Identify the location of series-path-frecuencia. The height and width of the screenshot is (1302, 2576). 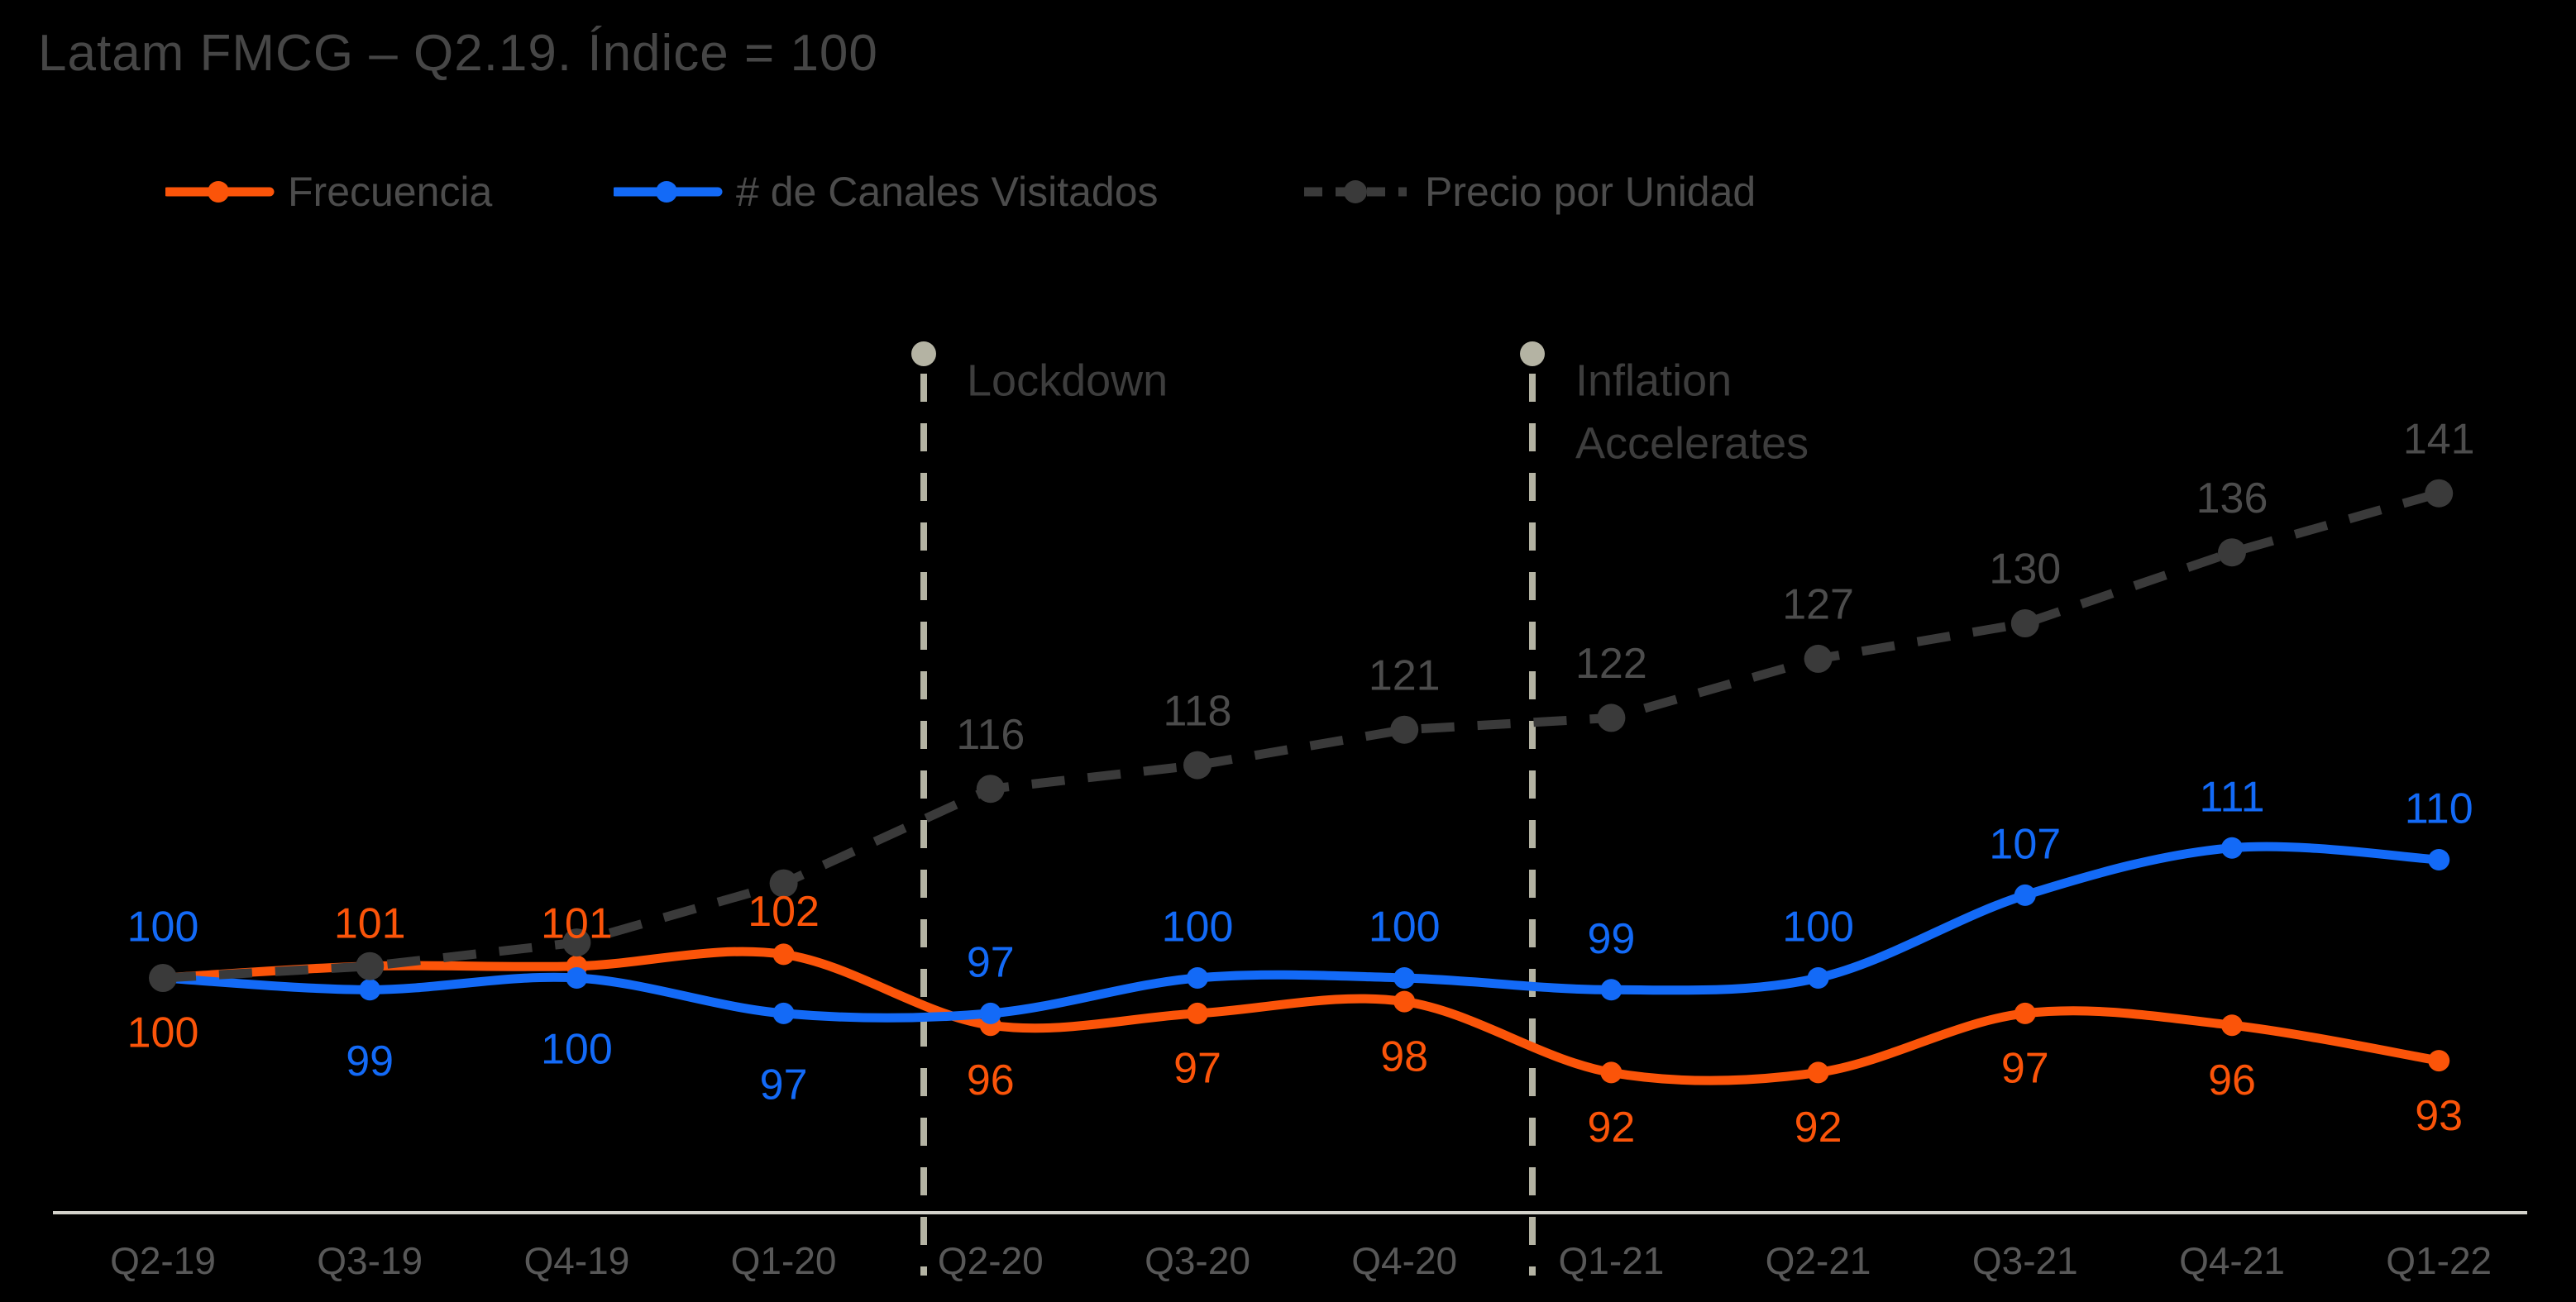
(1301, 1016).